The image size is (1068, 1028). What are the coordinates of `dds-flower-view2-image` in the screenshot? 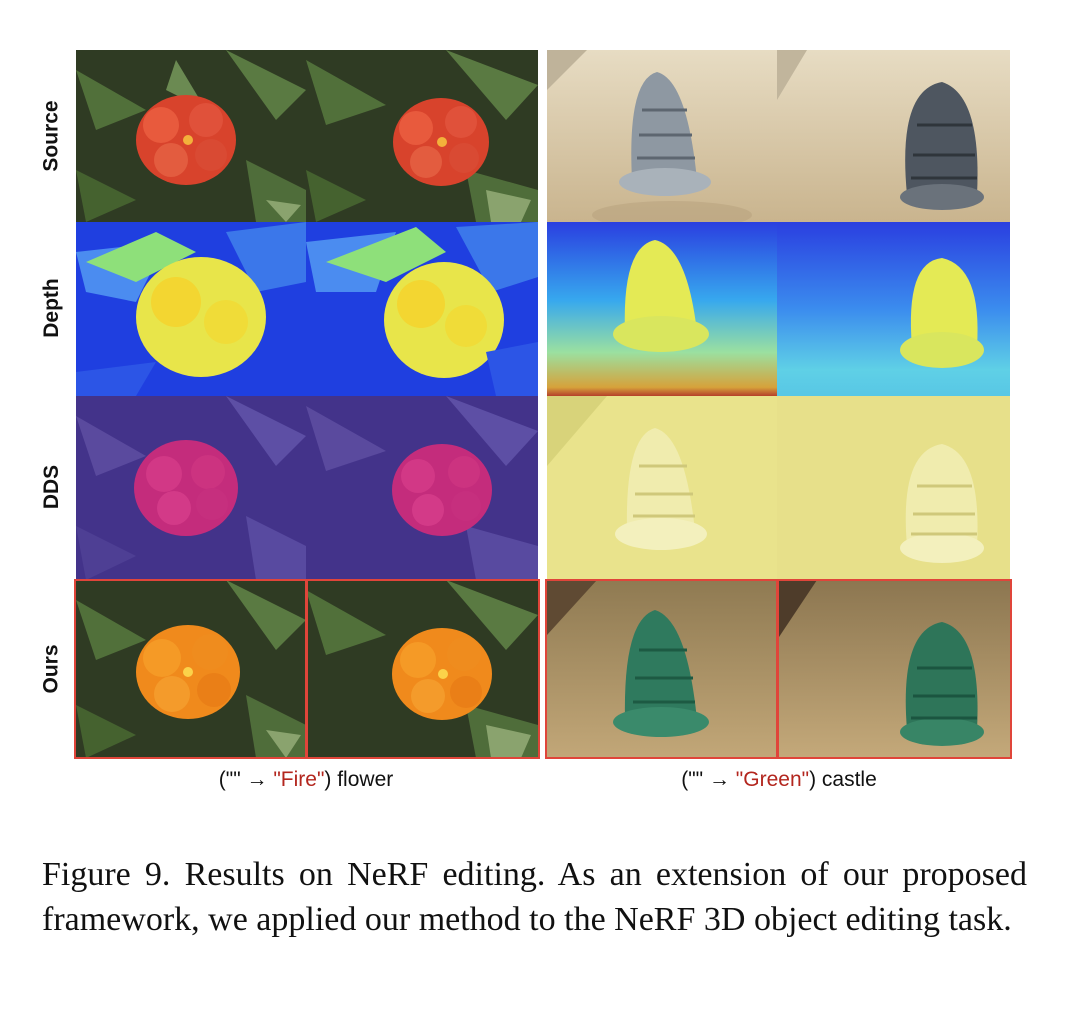 It's located at (422, 488).